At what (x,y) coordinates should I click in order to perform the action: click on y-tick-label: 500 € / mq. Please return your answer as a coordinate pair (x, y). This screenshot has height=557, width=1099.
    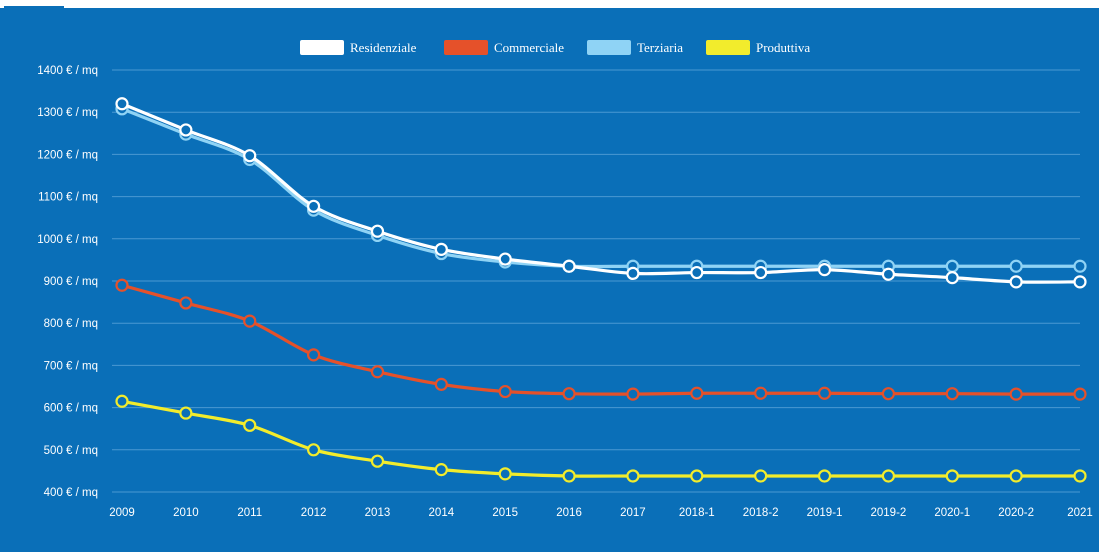
    Looking at the image, I should click on (71, 451).